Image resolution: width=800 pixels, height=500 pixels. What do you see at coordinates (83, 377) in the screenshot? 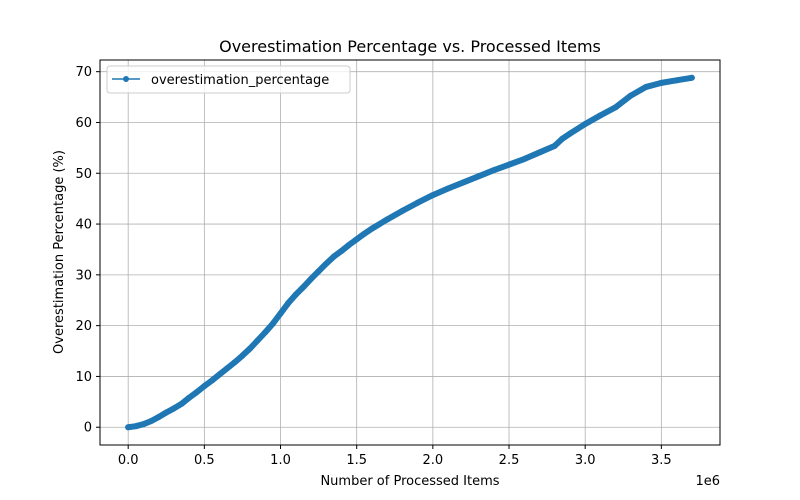
I see `y-tick-label: 10` at bounding box center [83, 377].